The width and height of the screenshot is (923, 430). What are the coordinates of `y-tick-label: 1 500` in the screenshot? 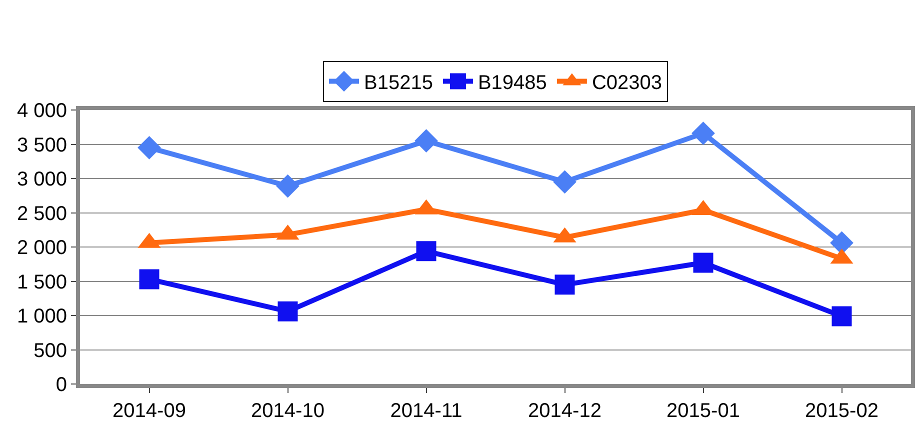 It's located at (41, 282).